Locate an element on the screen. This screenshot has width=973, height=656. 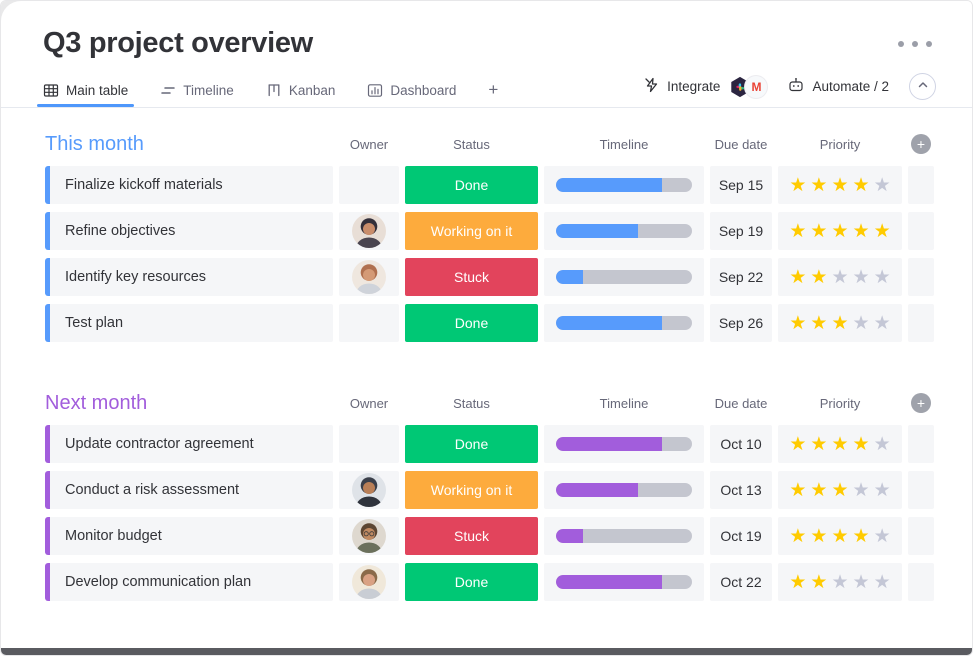
collapse-header-button is located at coordinates (922, 86).